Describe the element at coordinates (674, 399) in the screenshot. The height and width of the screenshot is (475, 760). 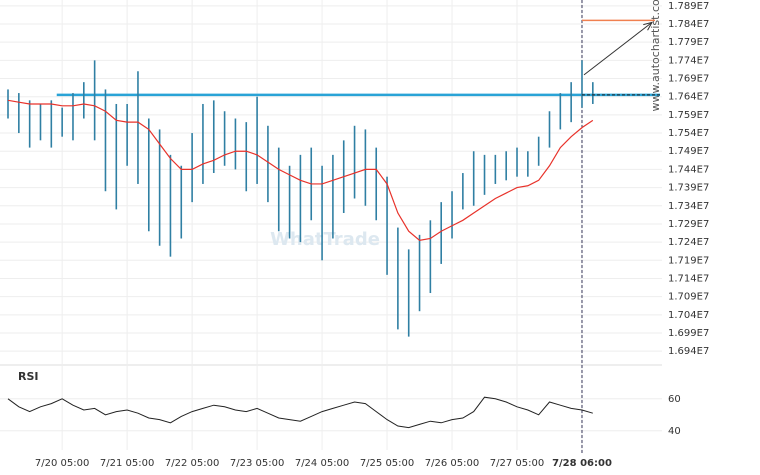
I see `rsi-tick-label: 60` at that location.